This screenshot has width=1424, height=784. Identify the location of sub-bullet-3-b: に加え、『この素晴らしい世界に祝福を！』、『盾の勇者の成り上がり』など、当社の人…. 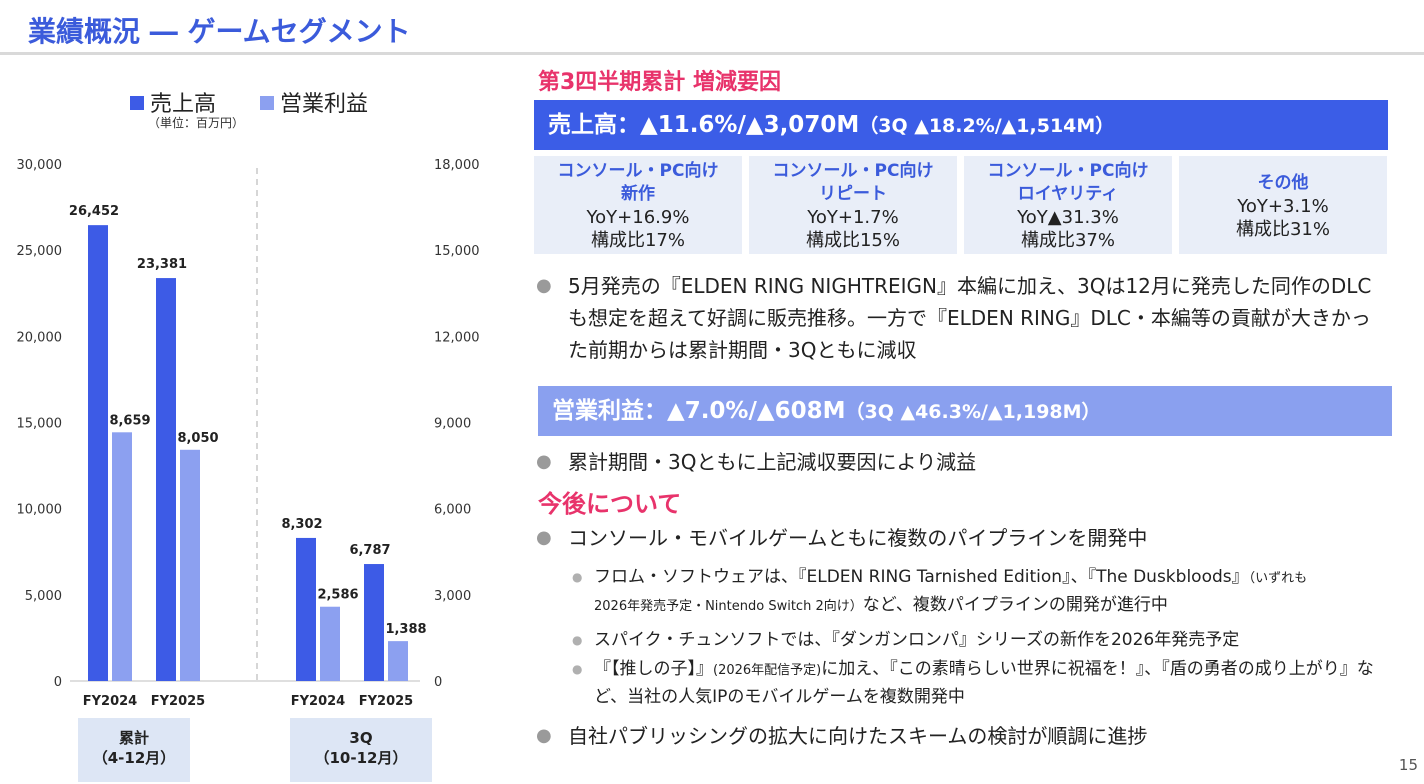
(984, 683).